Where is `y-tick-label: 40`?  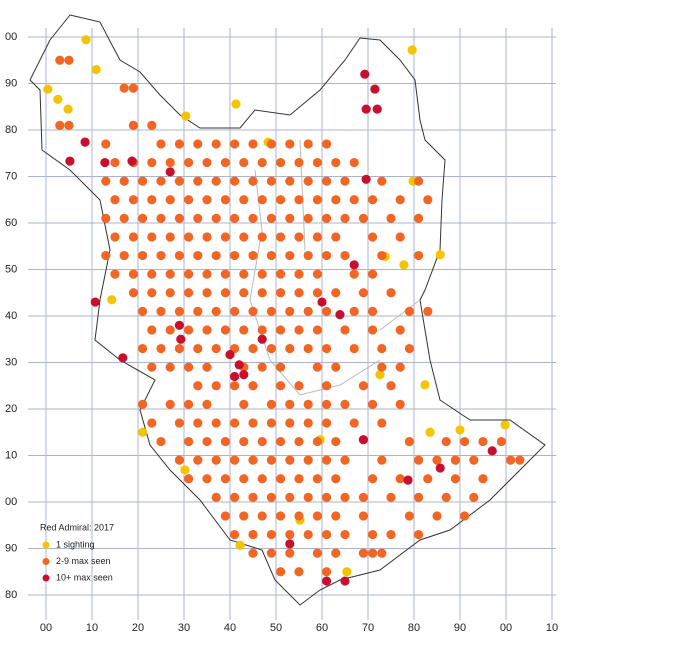
y-tick-label: 40 is located at coordinates (11, 316).